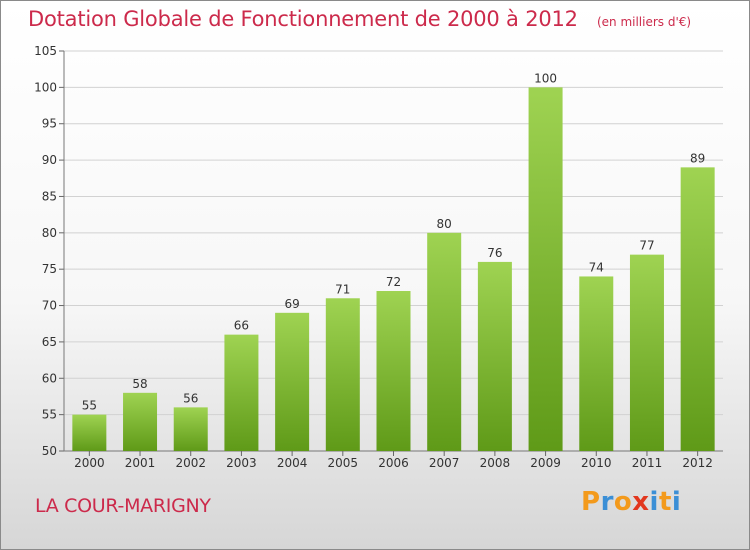 The width and height of the screenshot is (750, 550). I want to click on data-label: 100, so click(545, 78).